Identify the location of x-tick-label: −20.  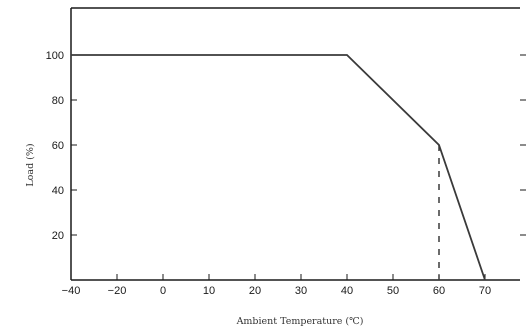
(117, 291).